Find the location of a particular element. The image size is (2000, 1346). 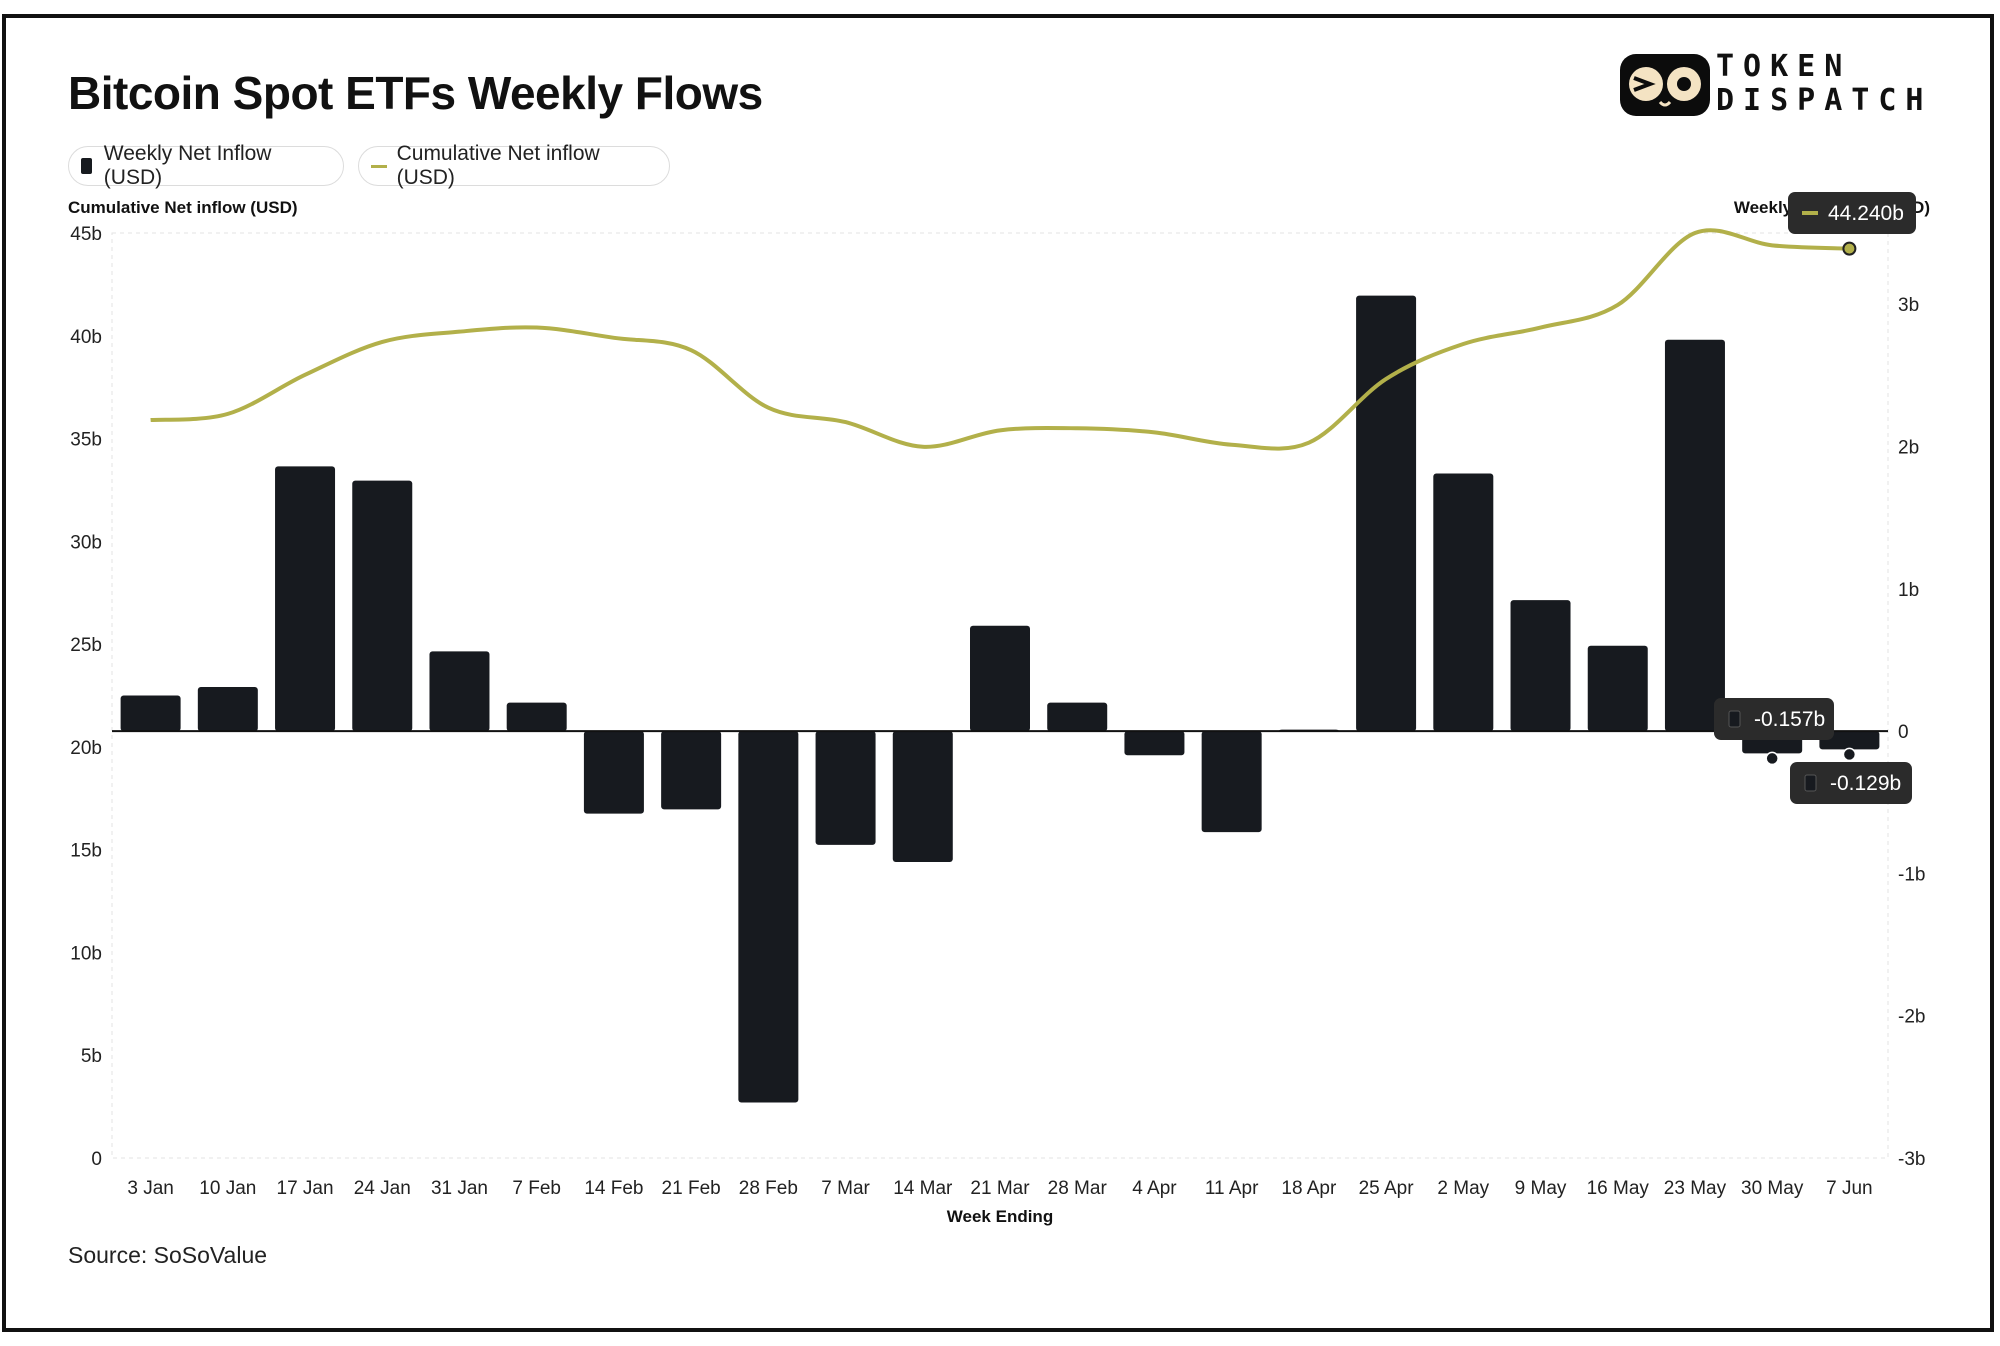

line-swatch-icon is located at coordinates (379, 166).